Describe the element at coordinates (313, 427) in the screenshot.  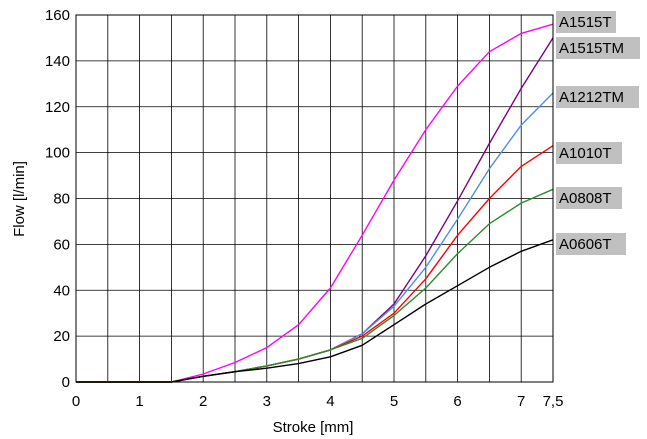
I see `x-axis-title: Stroke [mm]` at that location.